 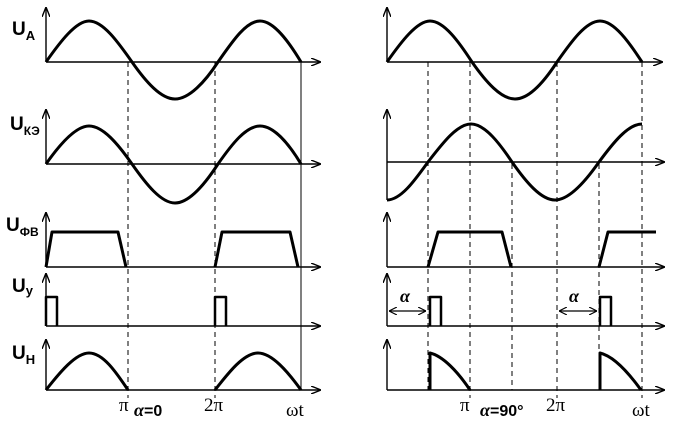 I want to click on right-pi-label: π, so click(x=465, y=405).